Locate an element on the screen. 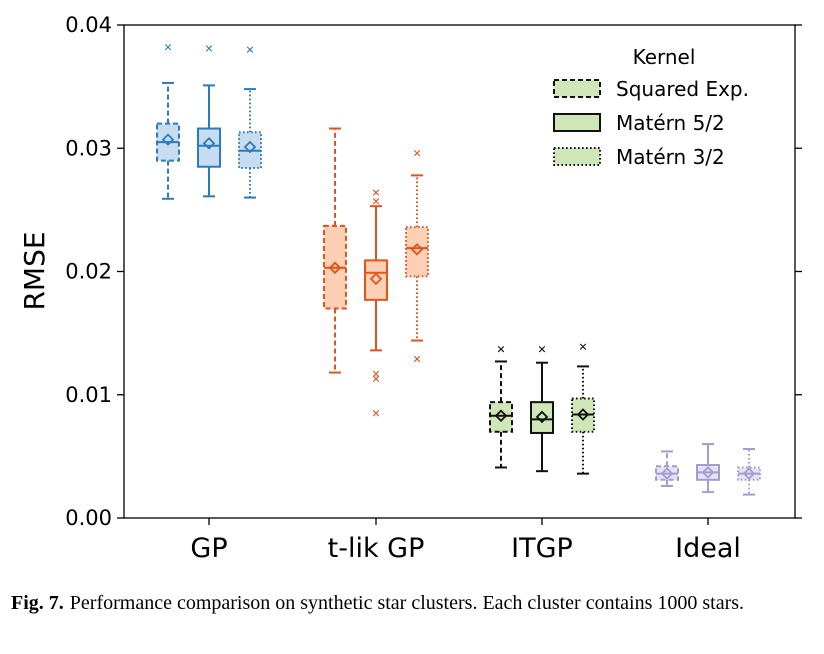  y-tick-label: 0.02 is located at coordinates (88, 272).